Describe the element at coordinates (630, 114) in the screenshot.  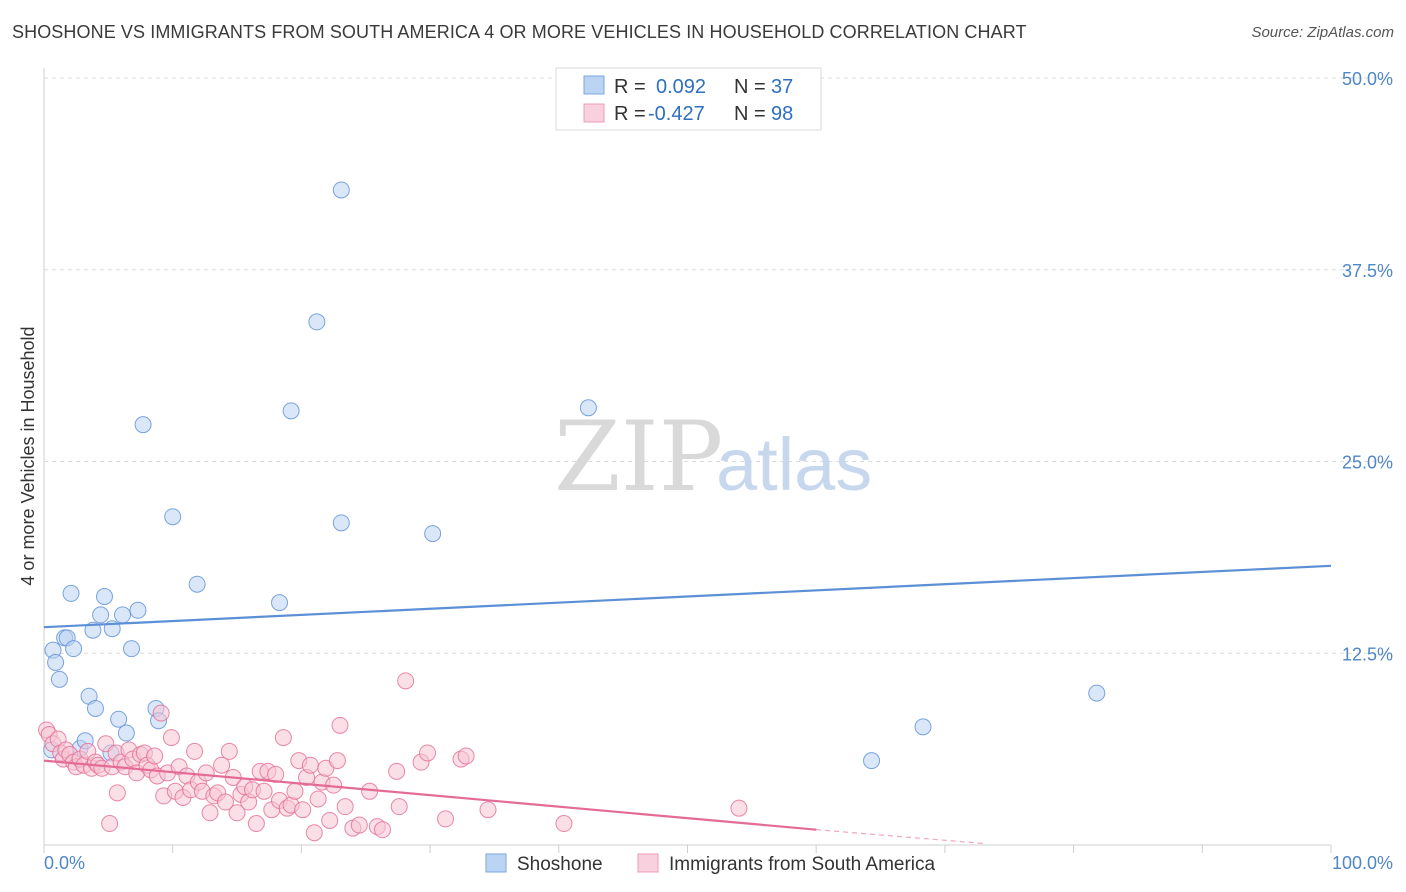
I see `legend-r-label-2: R =` at that location.